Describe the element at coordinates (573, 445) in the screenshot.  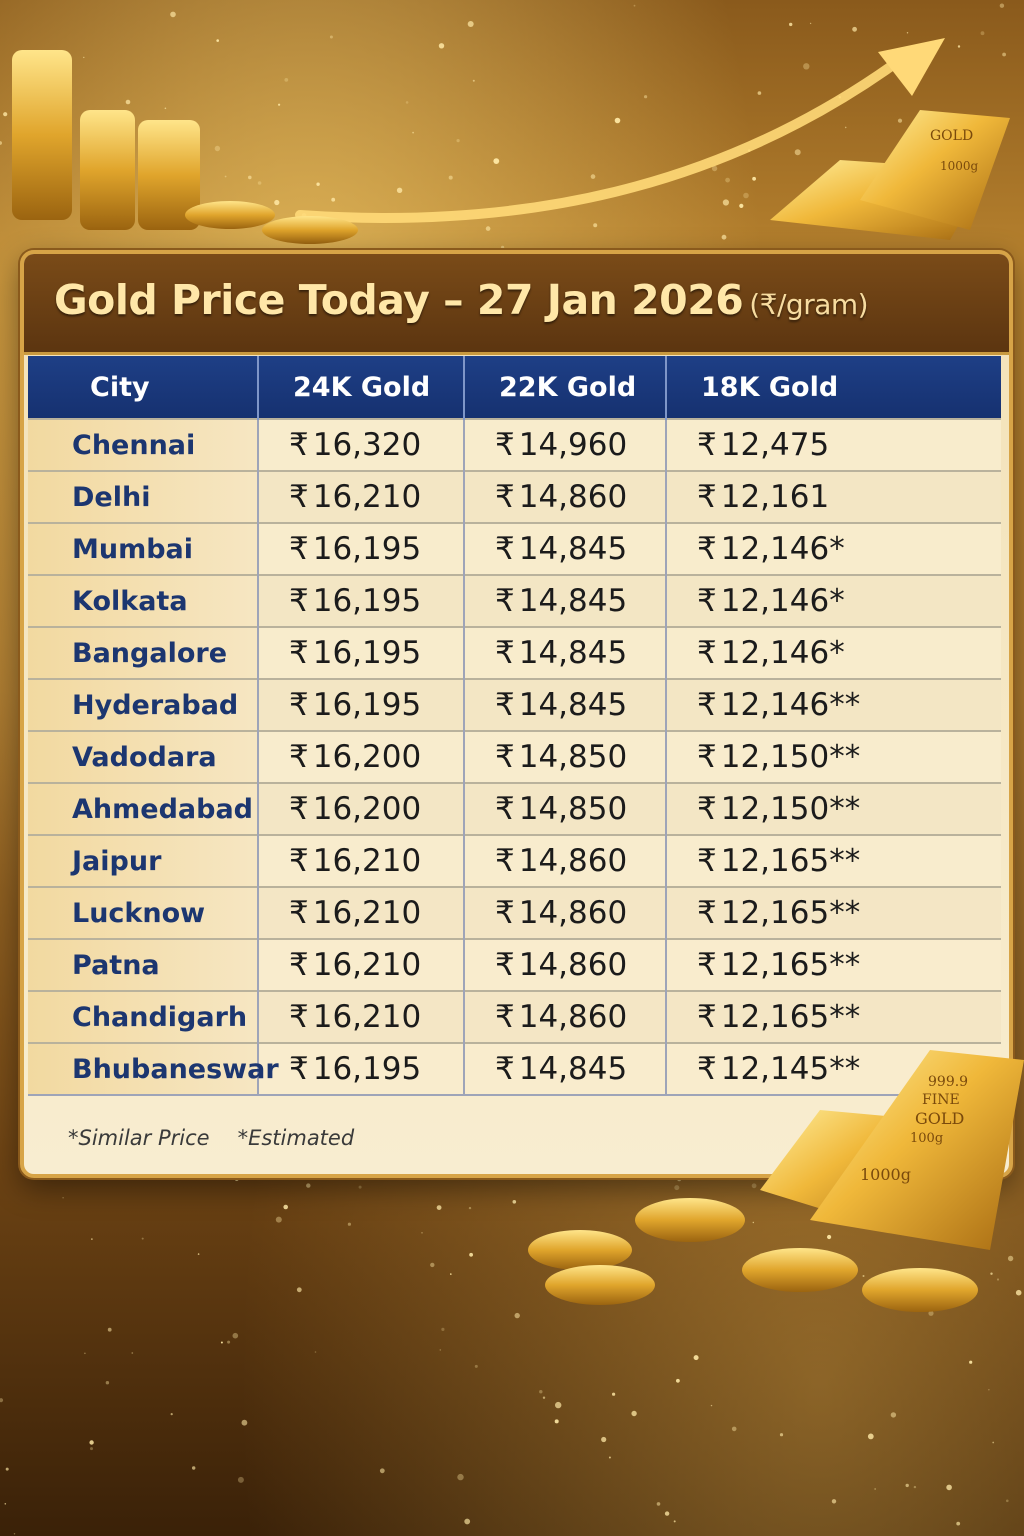
I see `price-value: 14,960` at that location.